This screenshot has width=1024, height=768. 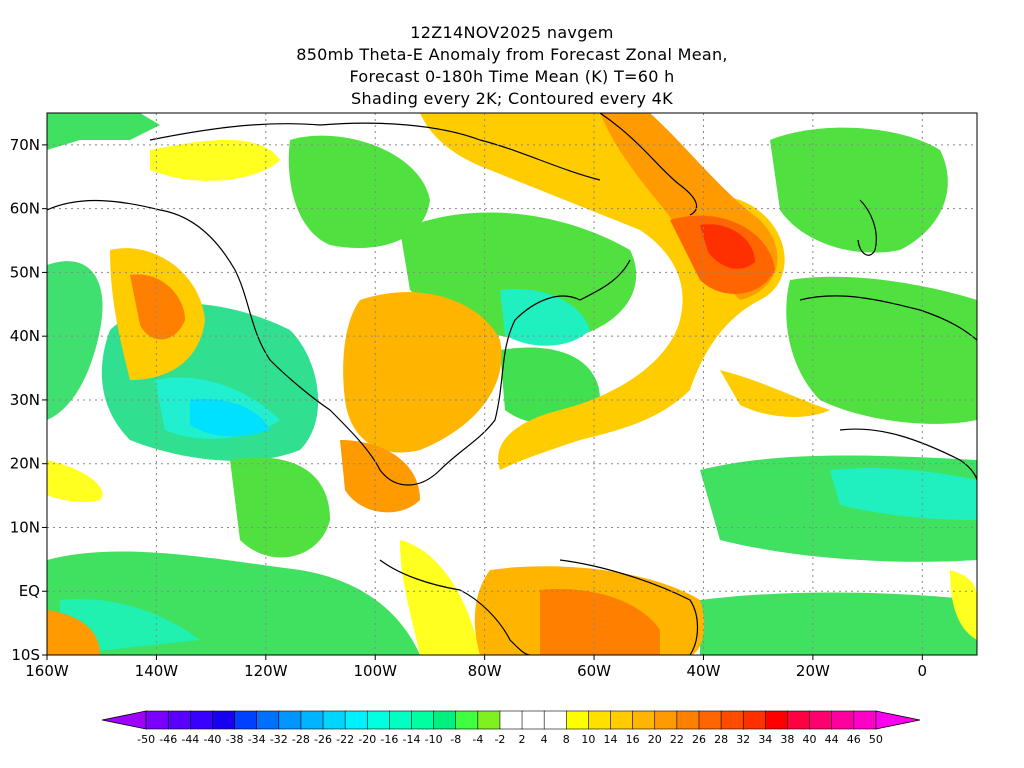 What do you see at coordinates (854, 739) in the screenshot?
I see `colorbar-label: 46` at bounding box center [854, 739].